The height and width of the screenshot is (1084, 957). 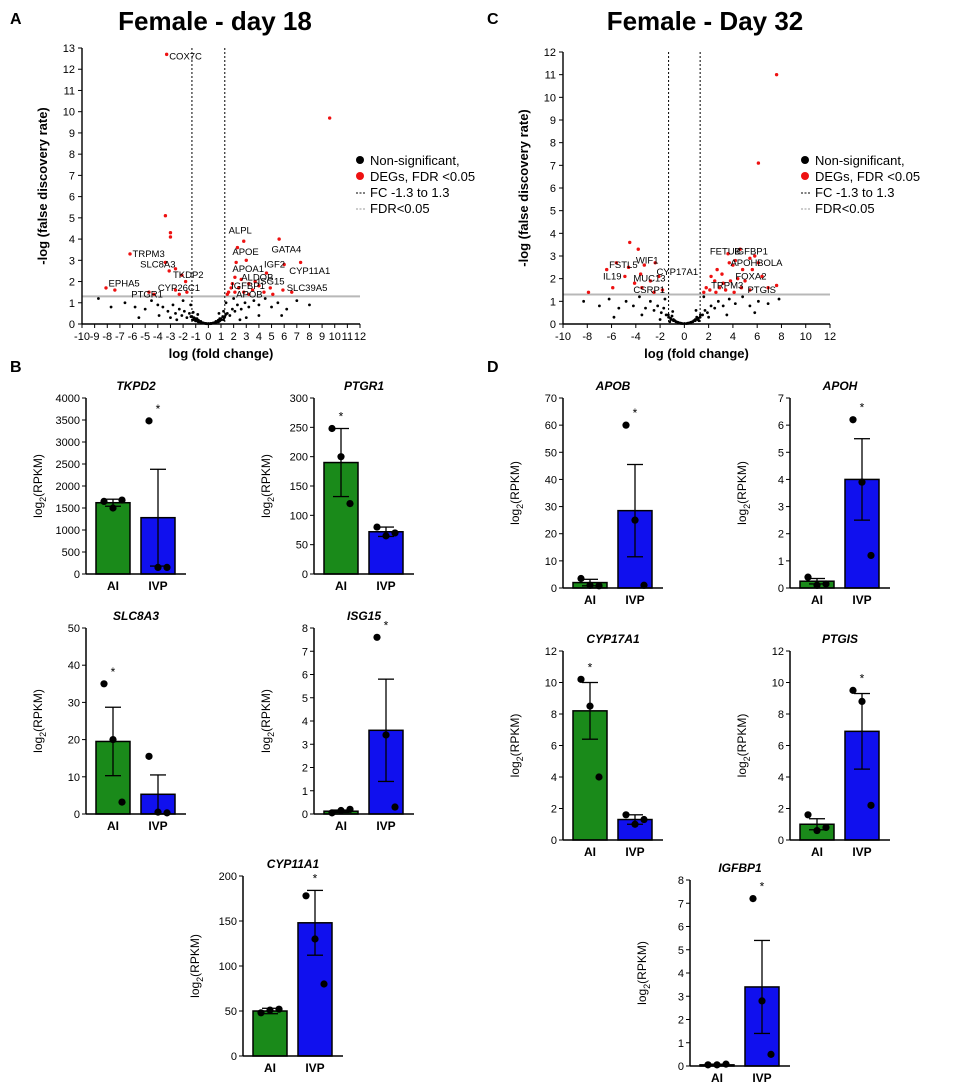 What do you see at coordinates (553, 144) in the screenshot?
I see `y-tick-label: 8` at bounding box center [553, 144].